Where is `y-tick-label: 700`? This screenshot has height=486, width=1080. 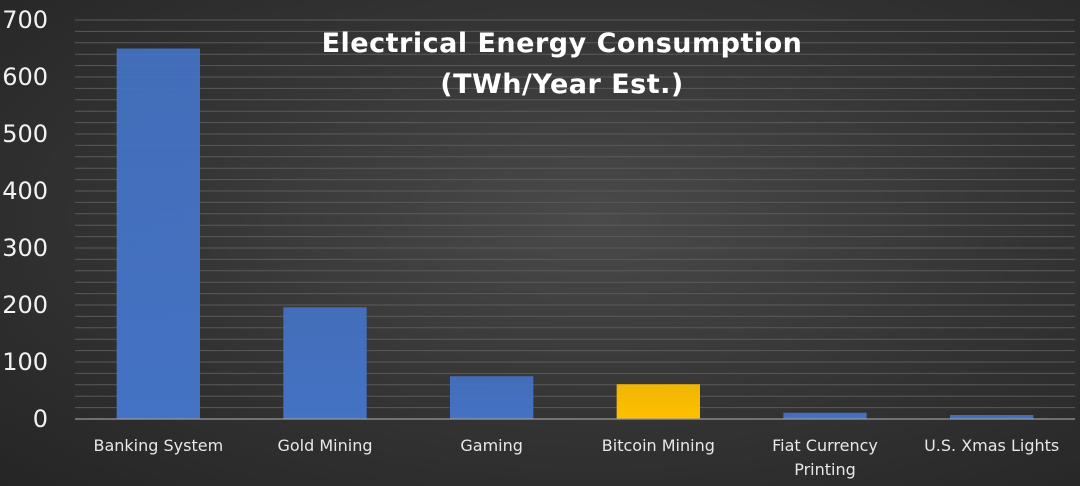
y-tick-label: 700 is located at coordinates (25, 20).